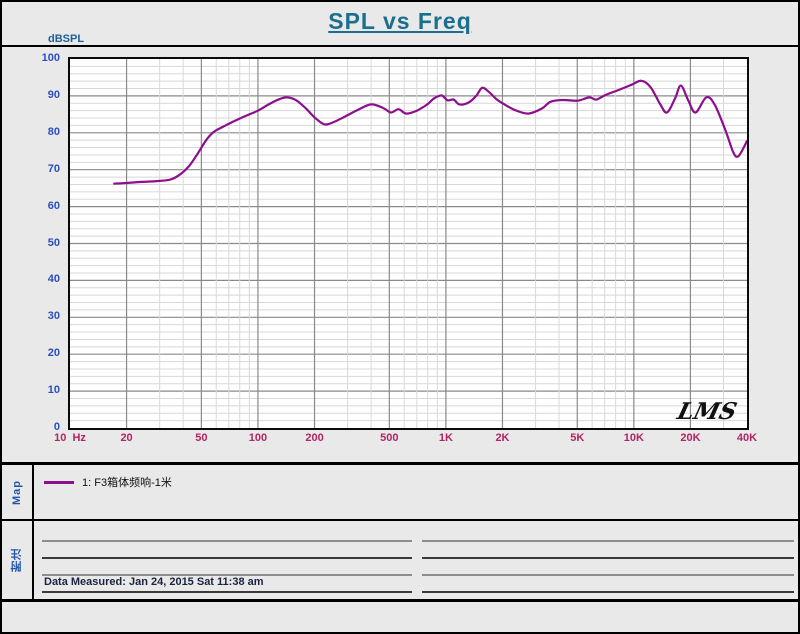 This screenshot has height=634, width=800. I want to click on x-axis-tick-label: 2K, so click(502, 438).